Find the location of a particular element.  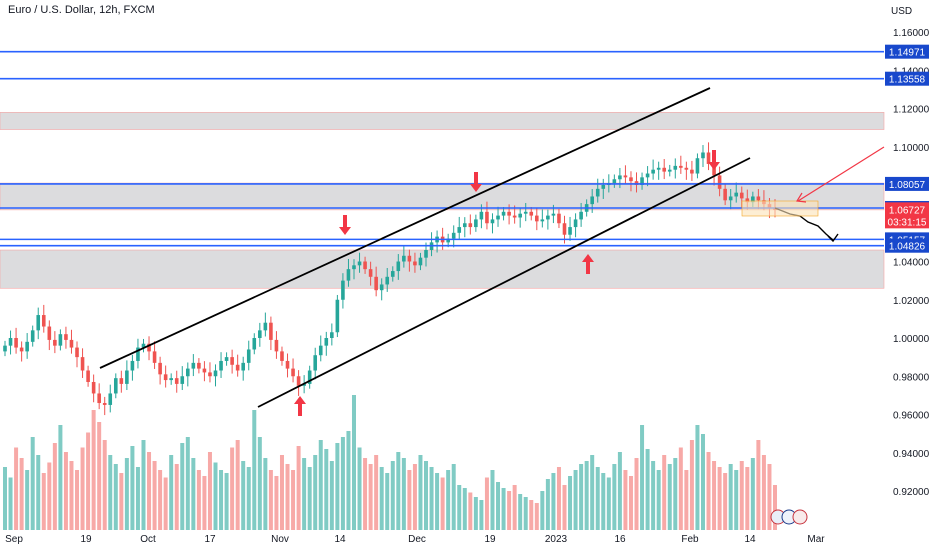

x-tick-label: Oct is located at coordinates (148, 539).